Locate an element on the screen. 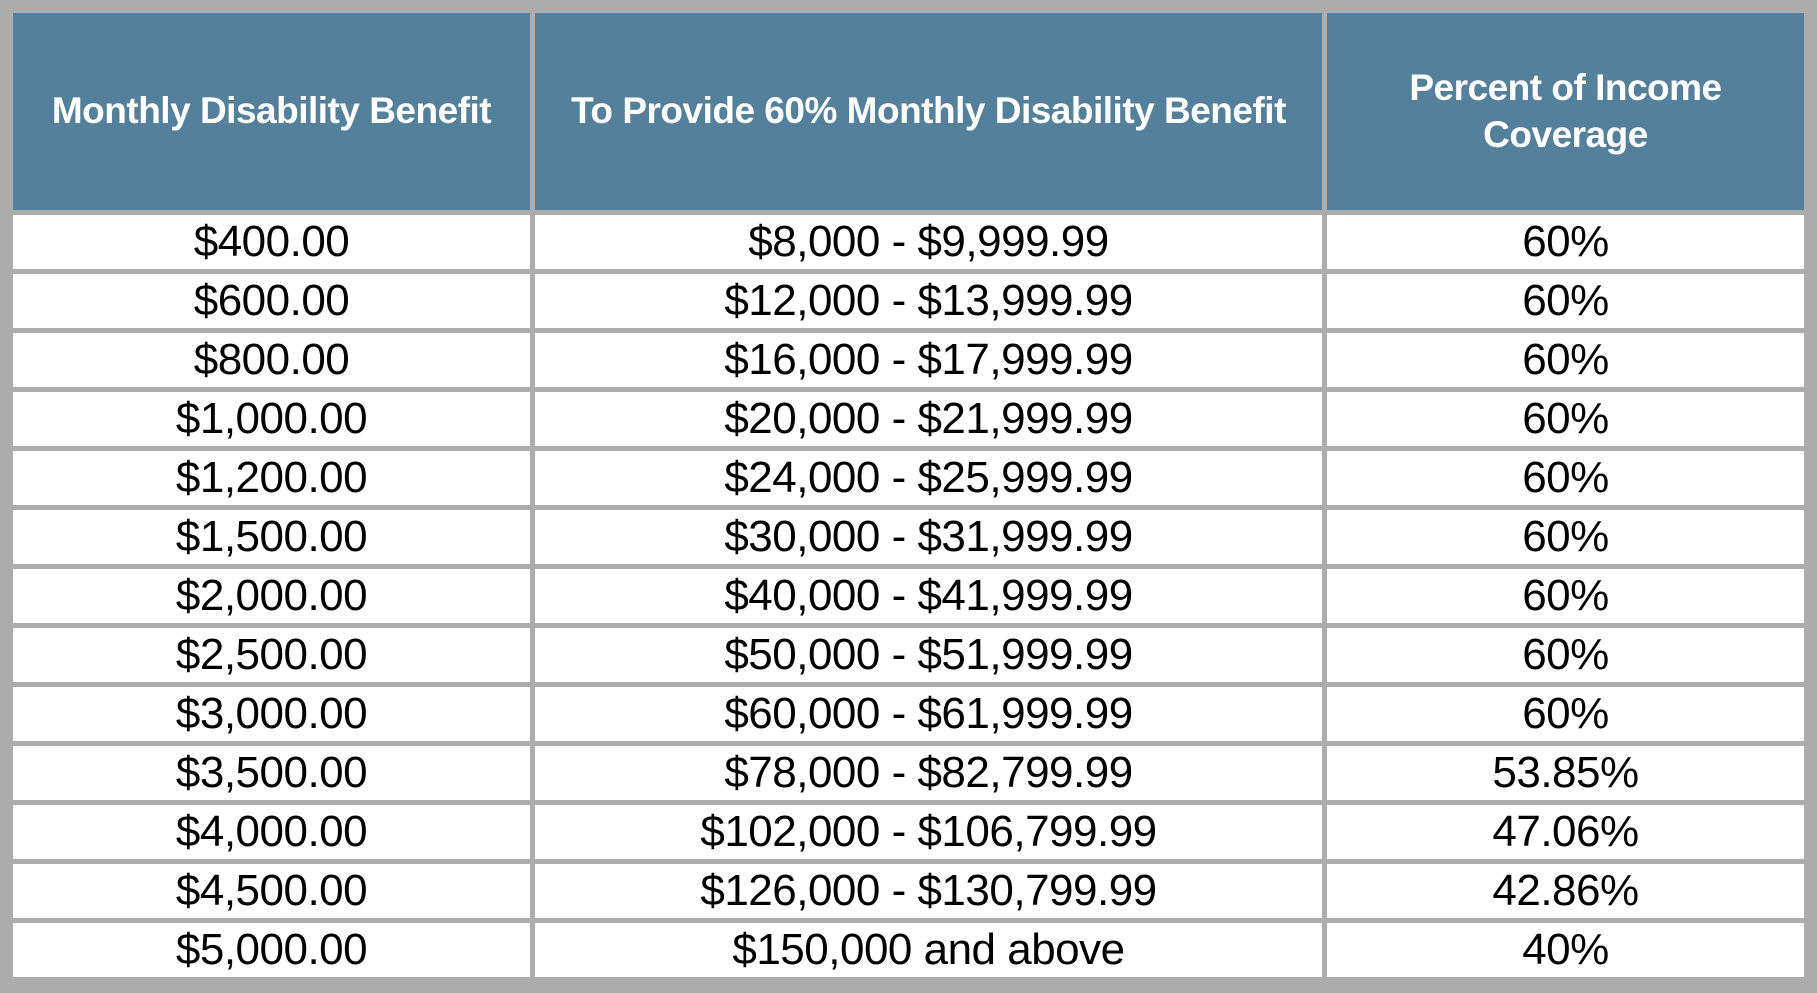 Image resolution: width=1817 pixels, height=993 pixels. table-row: $2,000.00 $40,000 - $41,999.99 60% is located at coordinates (908, 596).